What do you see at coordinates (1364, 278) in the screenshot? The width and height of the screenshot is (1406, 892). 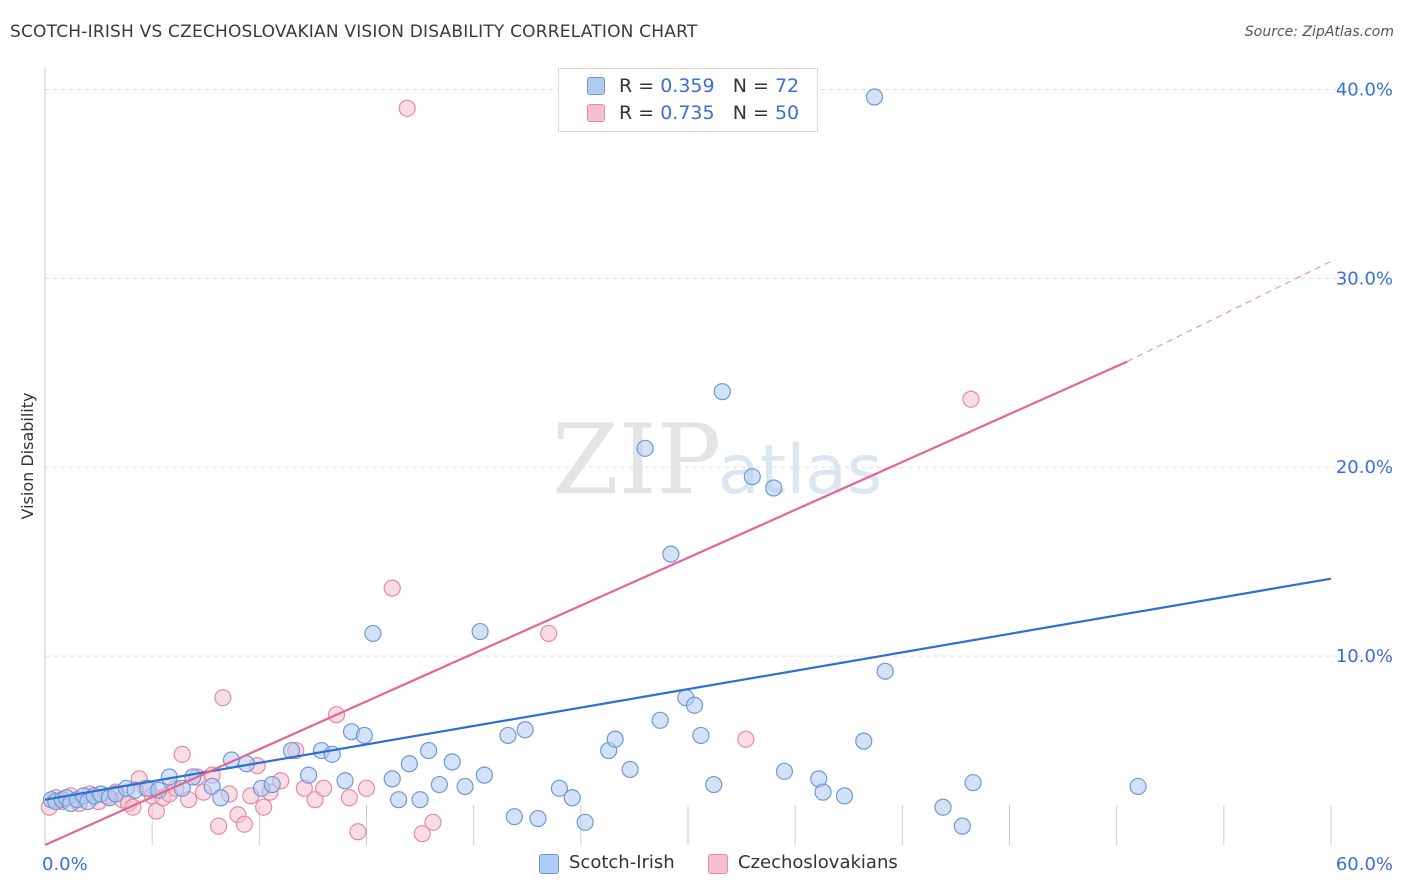 I see `y-tick-label: 30.0%` at bounding box center [1364, 278].